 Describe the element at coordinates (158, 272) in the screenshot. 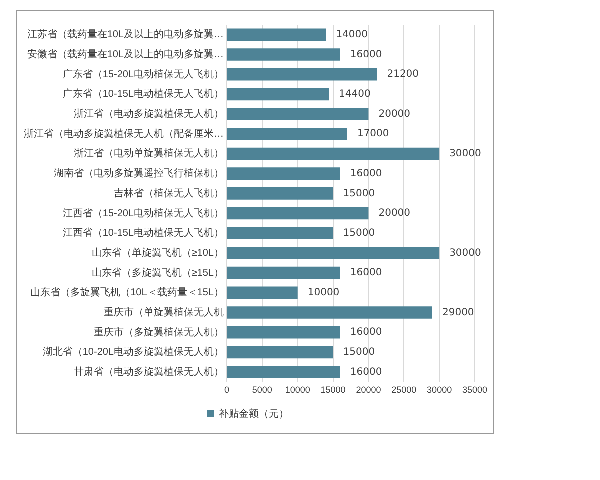

I see `y-tick-label: 山东省（多旋翼飞机（≥15L）` at that location.